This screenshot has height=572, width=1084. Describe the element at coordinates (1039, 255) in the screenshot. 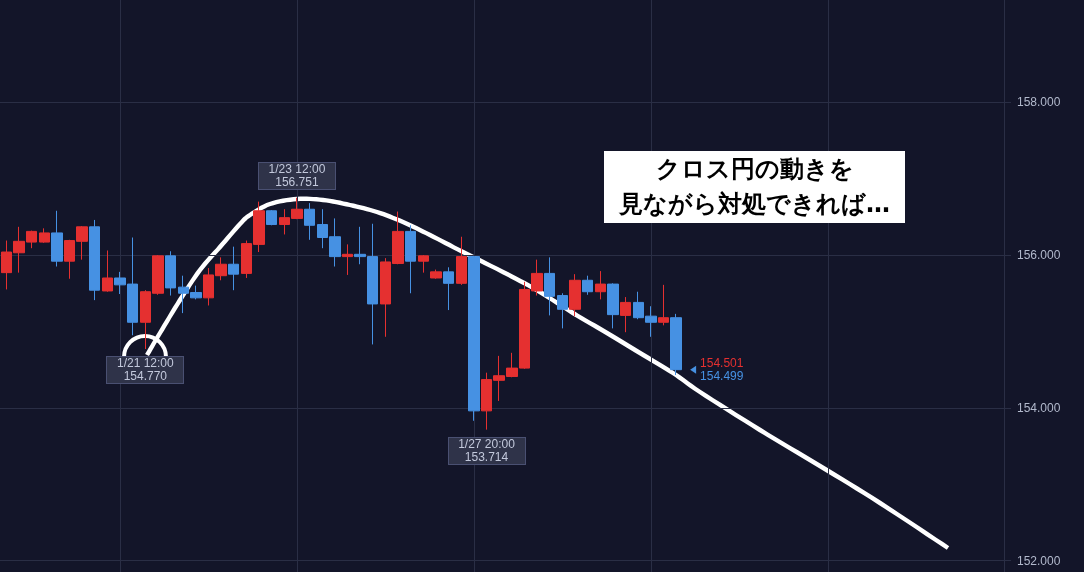

I see `y-tick-label: 156.000` at that location.